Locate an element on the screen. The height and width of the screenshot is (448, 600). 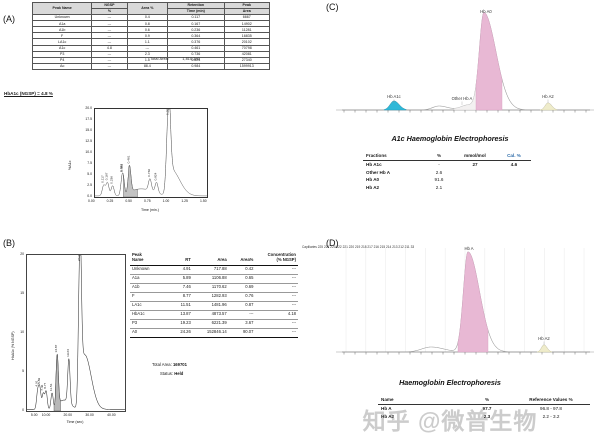
cell-rt: 24.26 is located at coordinates (180, 333).